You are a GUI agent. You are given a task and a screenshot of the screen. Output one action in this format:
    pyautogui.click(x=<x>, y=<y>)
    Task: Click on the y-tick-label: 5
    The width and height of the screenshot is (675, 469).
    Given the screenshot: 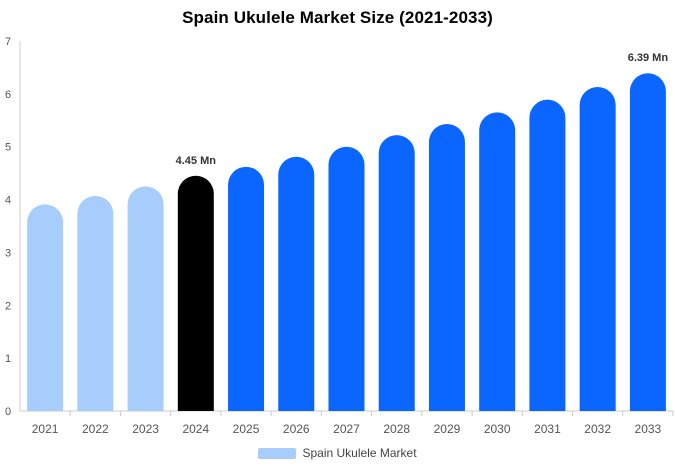 What is the action you would take?
    pyautogui.click(x=8, y=148)
    